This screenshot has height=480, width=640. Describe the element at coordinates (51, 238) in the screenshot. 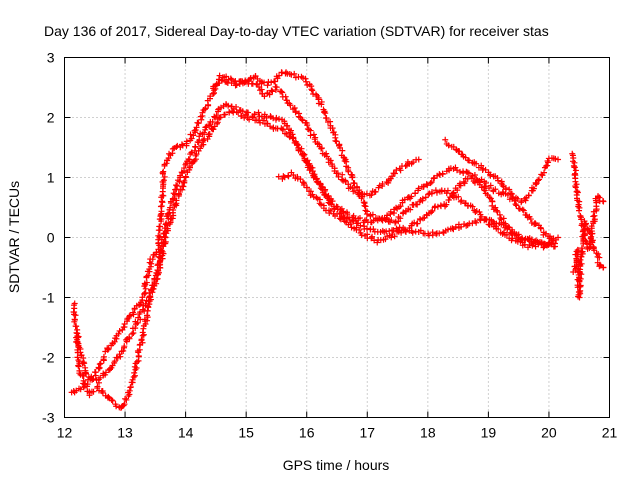

I see `y-tick-label: 0` at that location.